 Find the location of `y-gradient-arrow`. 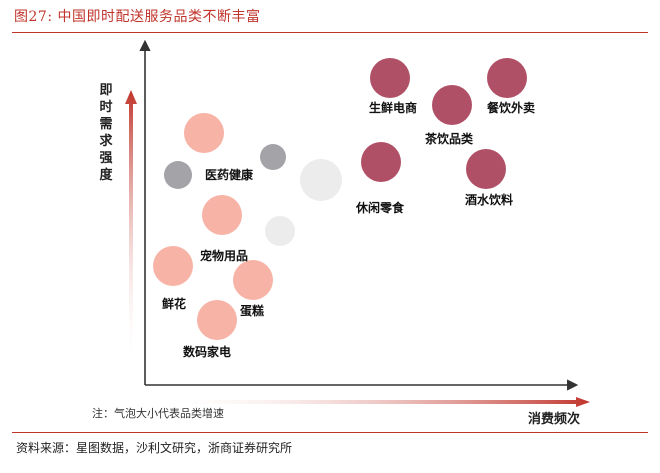

y-gradient-arrow is located at coordinates (131, 229).